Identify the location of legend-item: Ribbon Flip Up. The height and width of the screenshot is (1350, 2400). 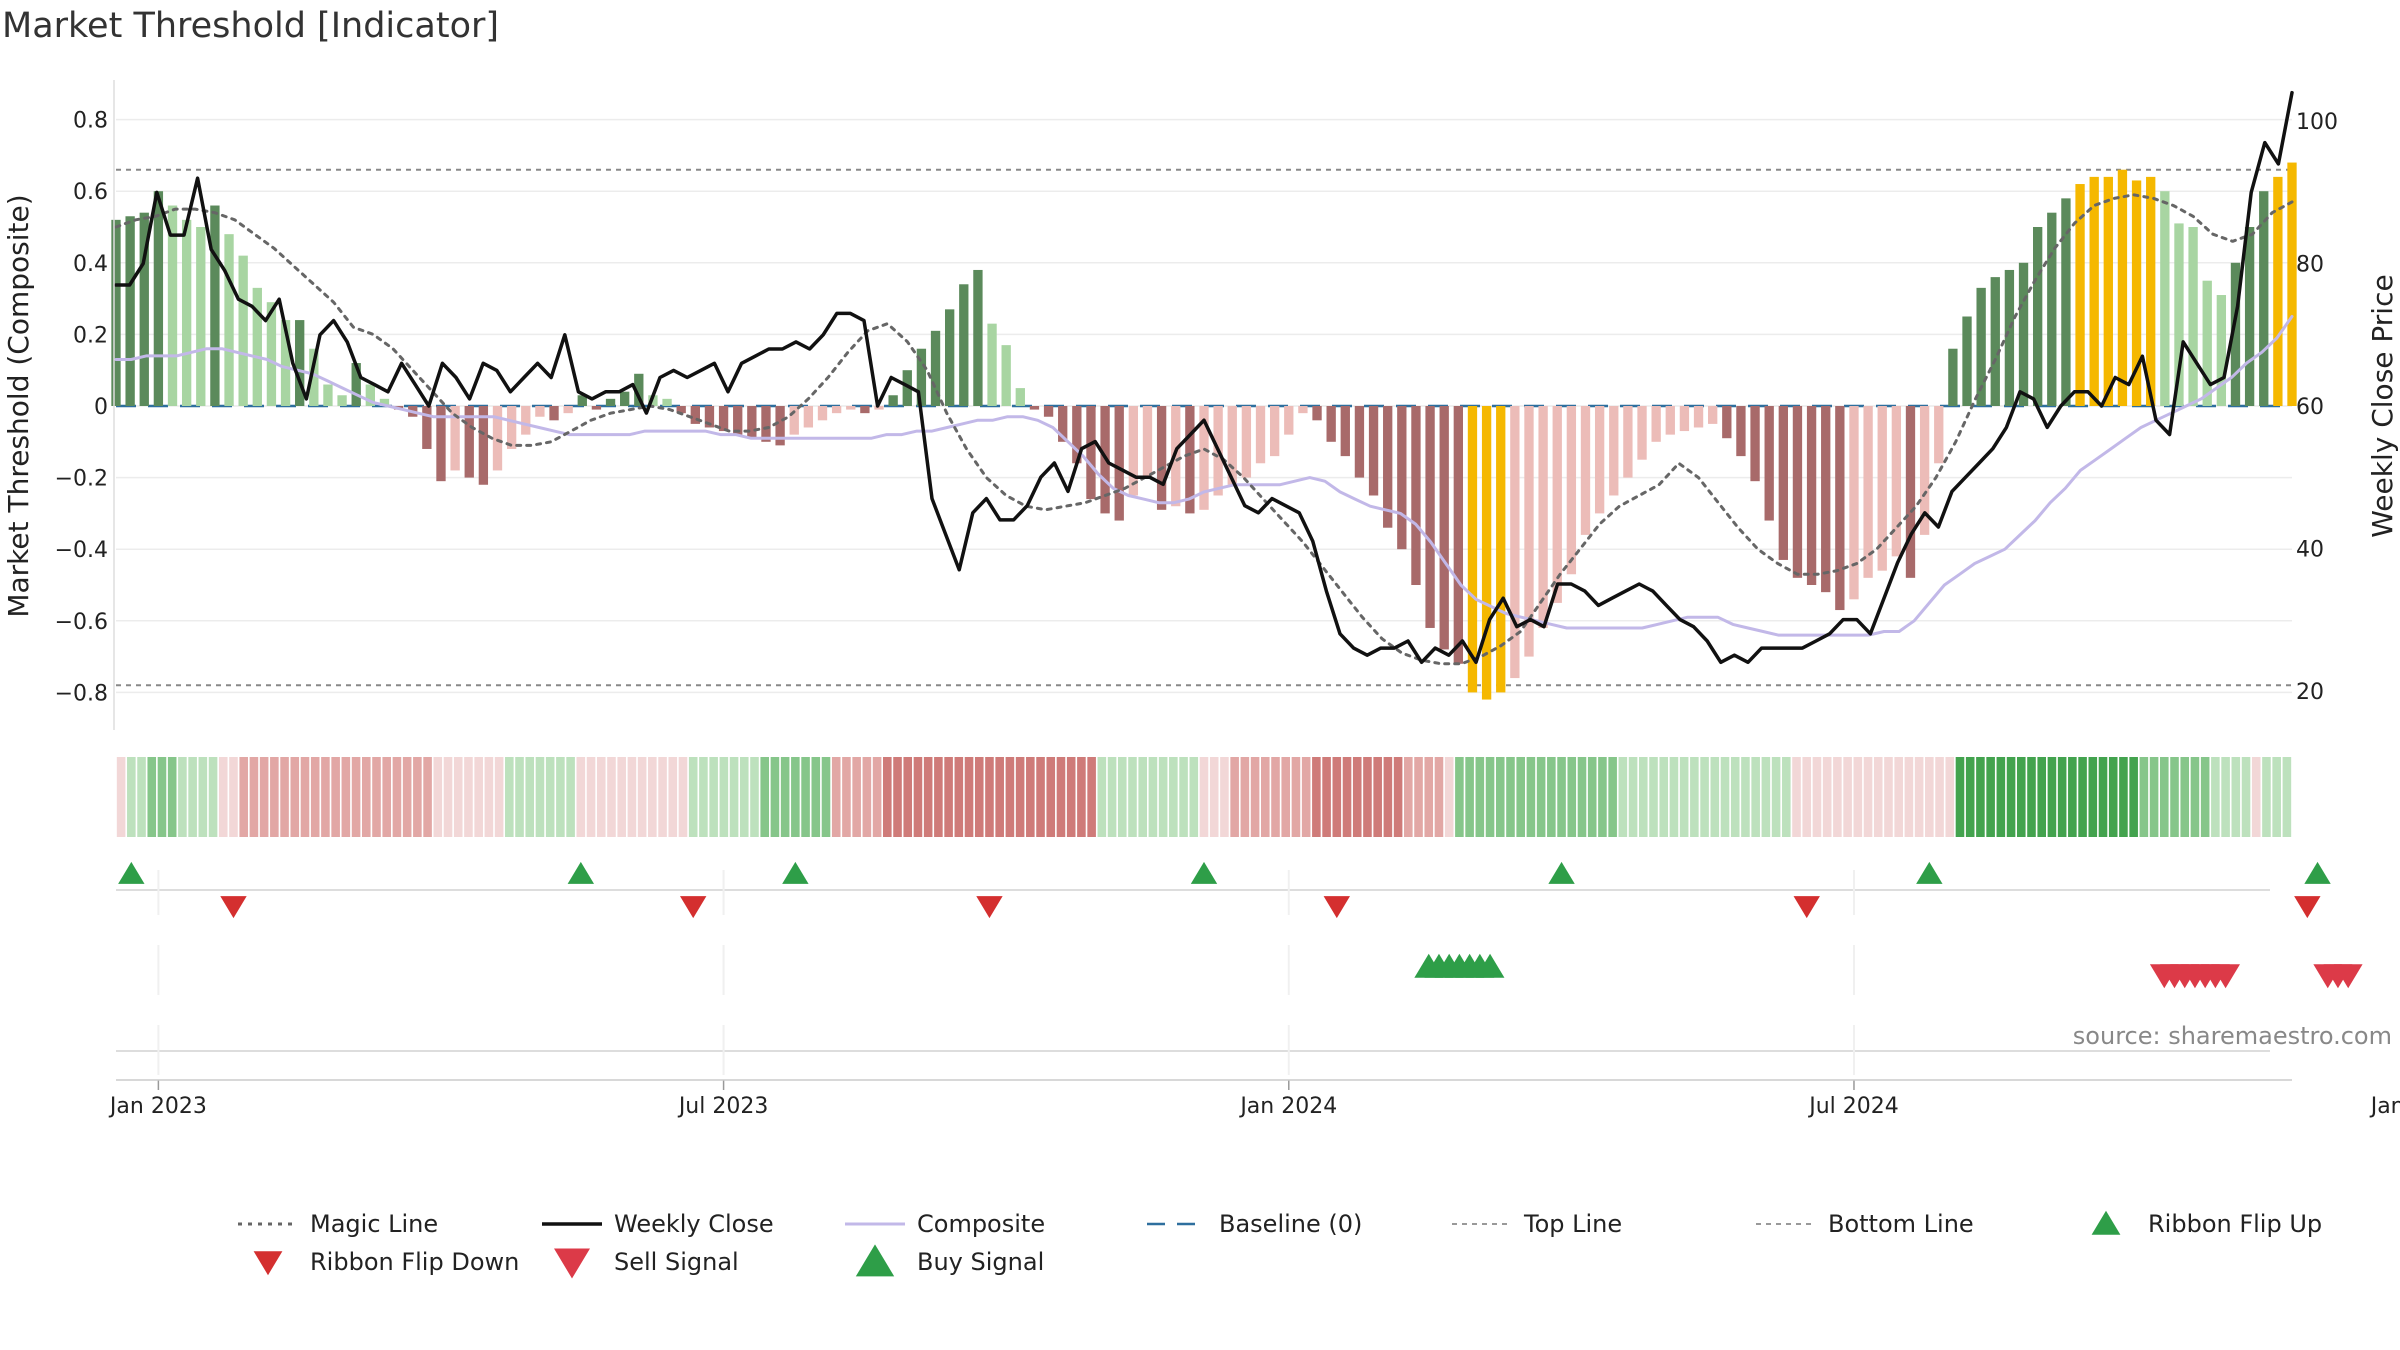
(2207, 1224).